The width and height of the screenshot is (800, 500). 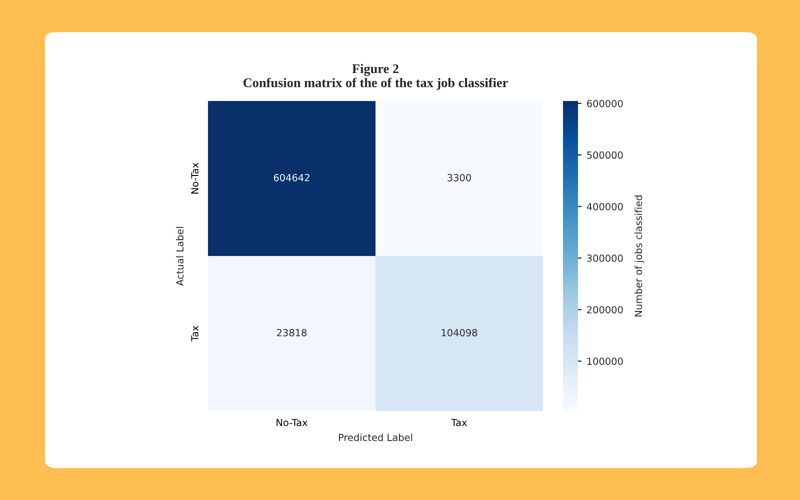 What do you see at coordinates (605, 310) in the screenshot?
I see `color-bar-label: 200000` at bounding box center [605, 310].